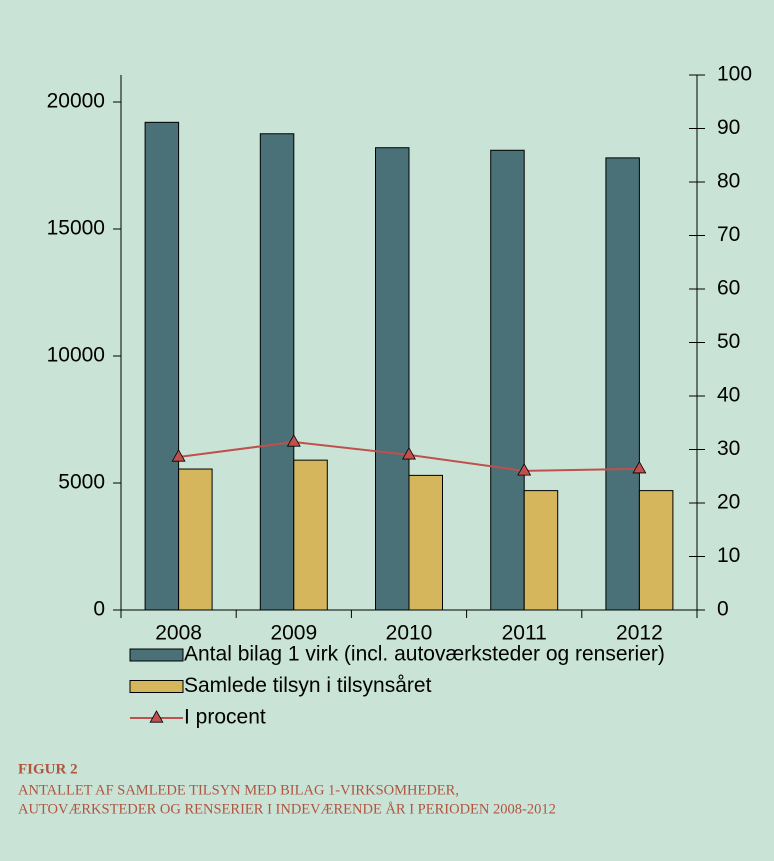 The height and width of the screenshot is (861, 774). I want to click on y2-tick-label: 40, so click(728, 395).